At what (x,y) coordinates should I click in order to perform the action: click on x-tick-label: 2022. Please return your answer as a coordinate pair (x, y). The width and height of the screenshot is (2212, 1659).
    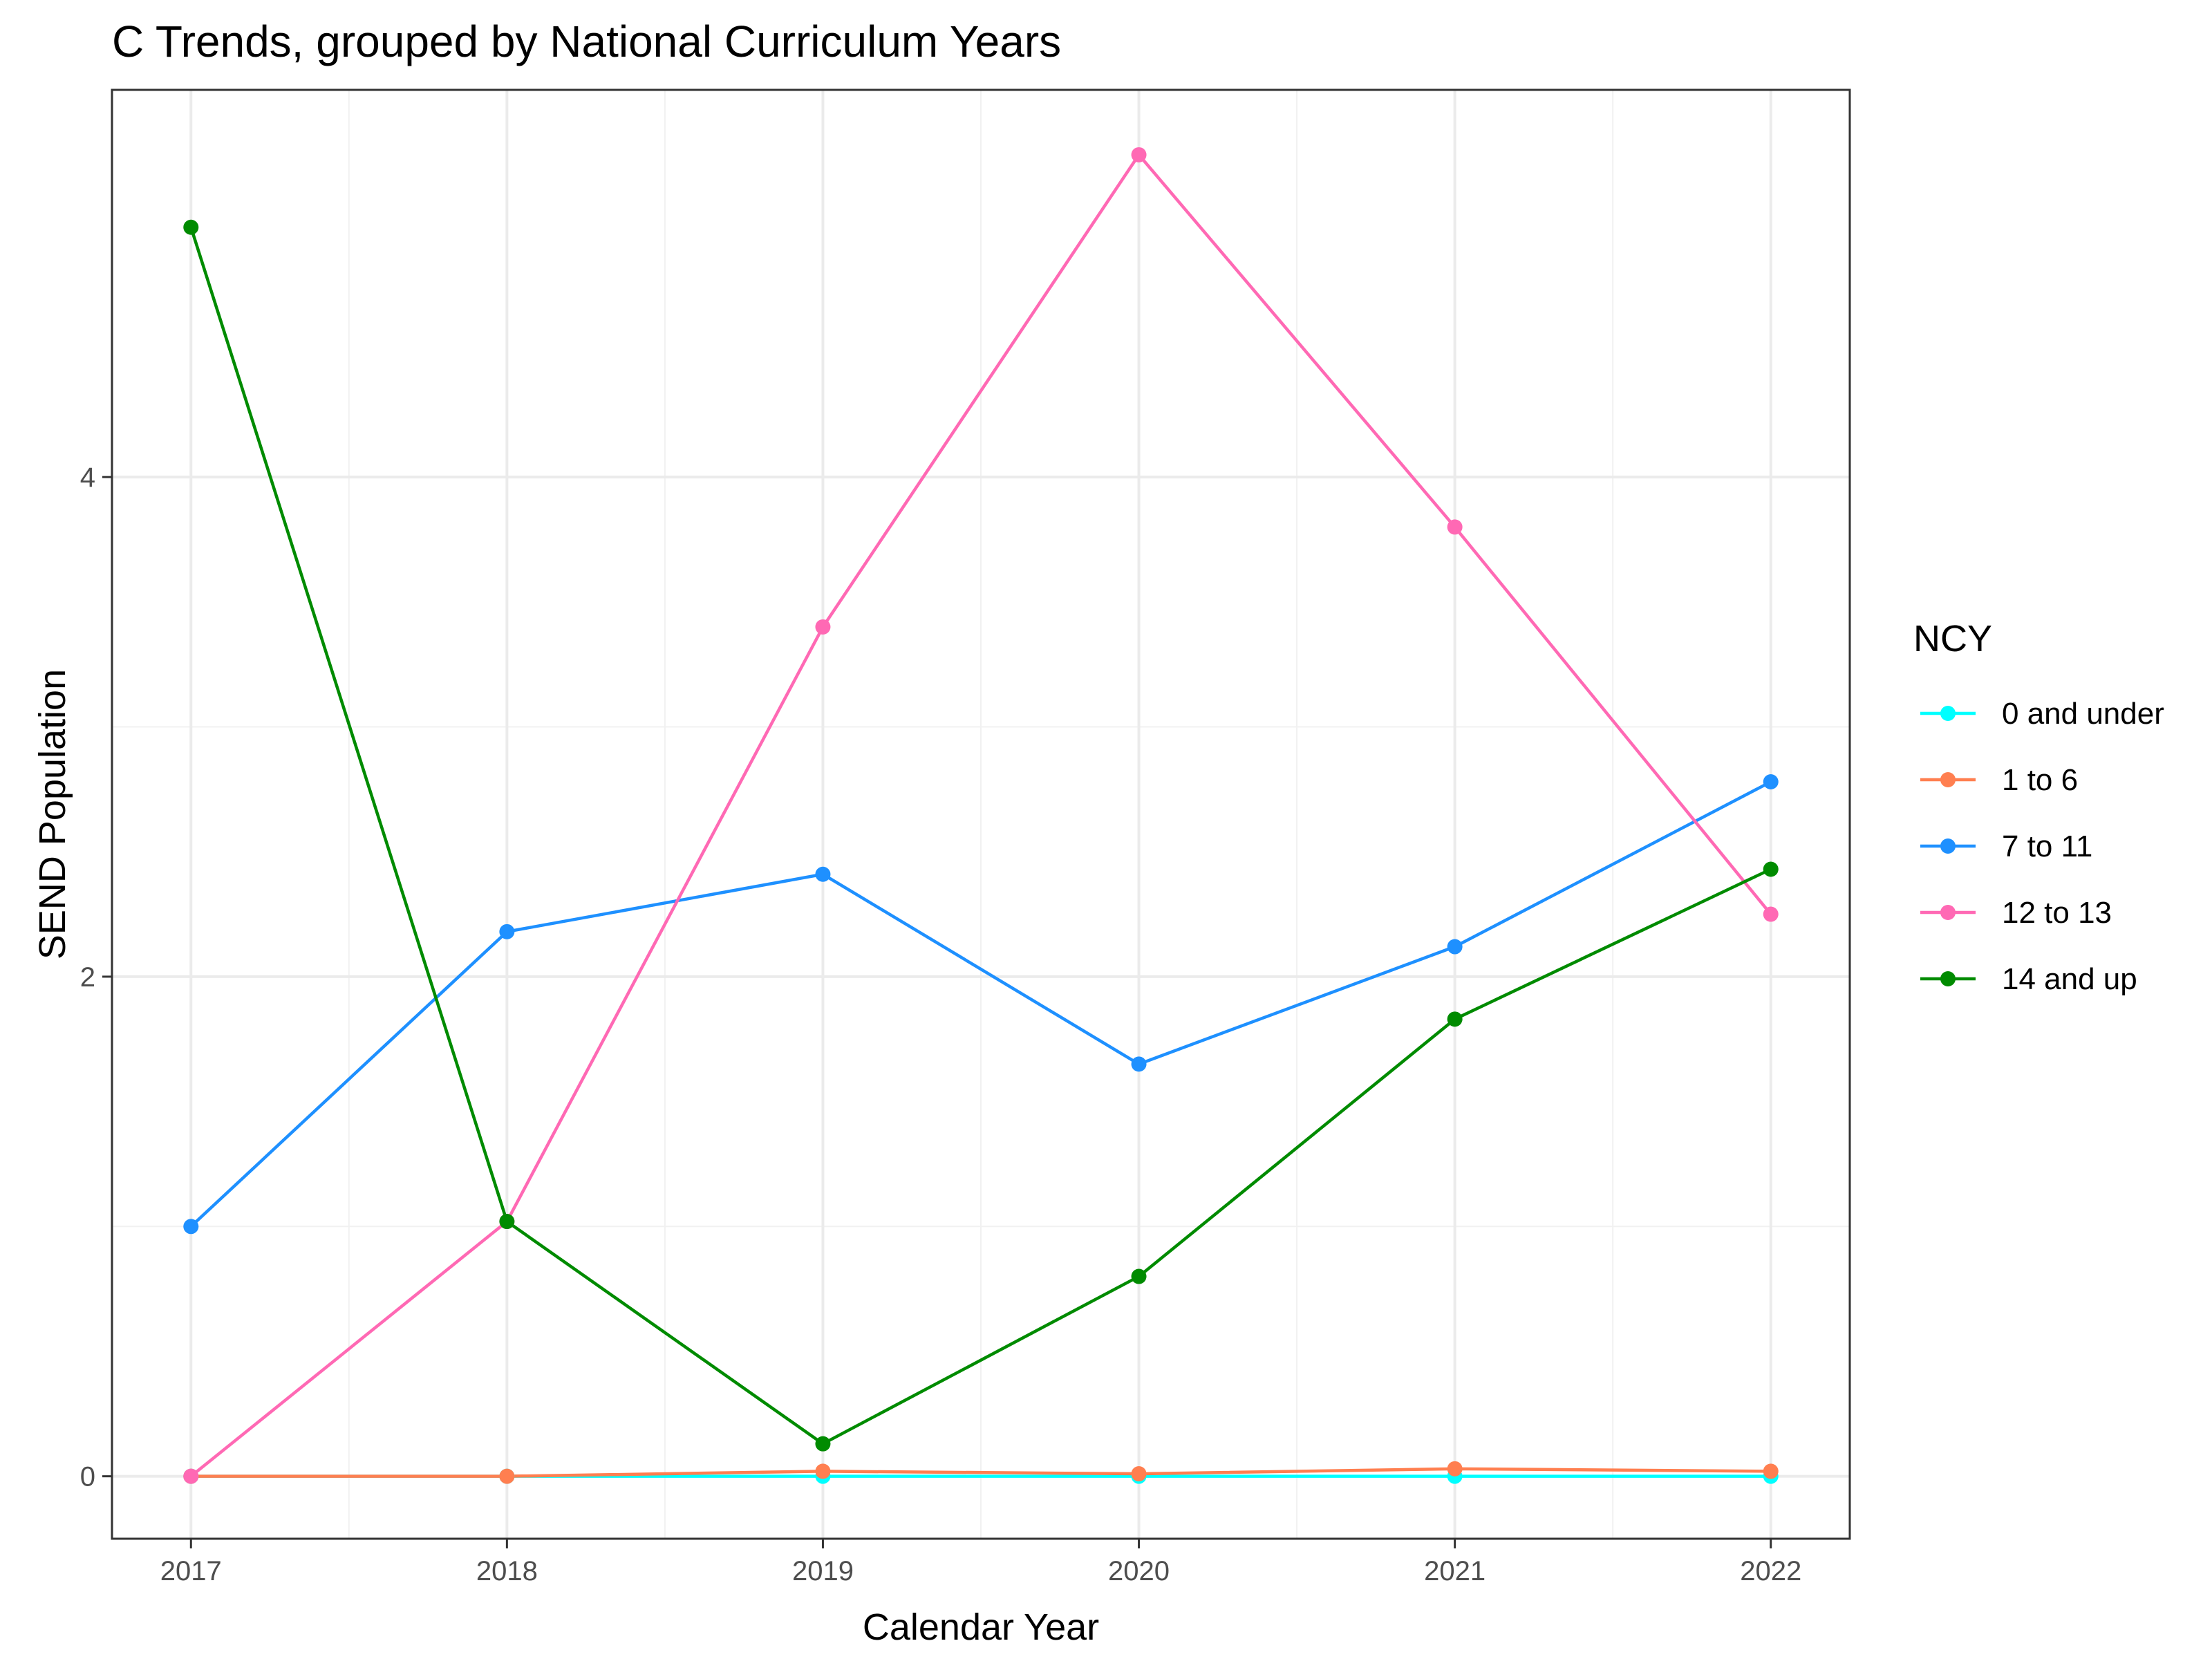
    Looking at the image, I should click on (1770, 1571).